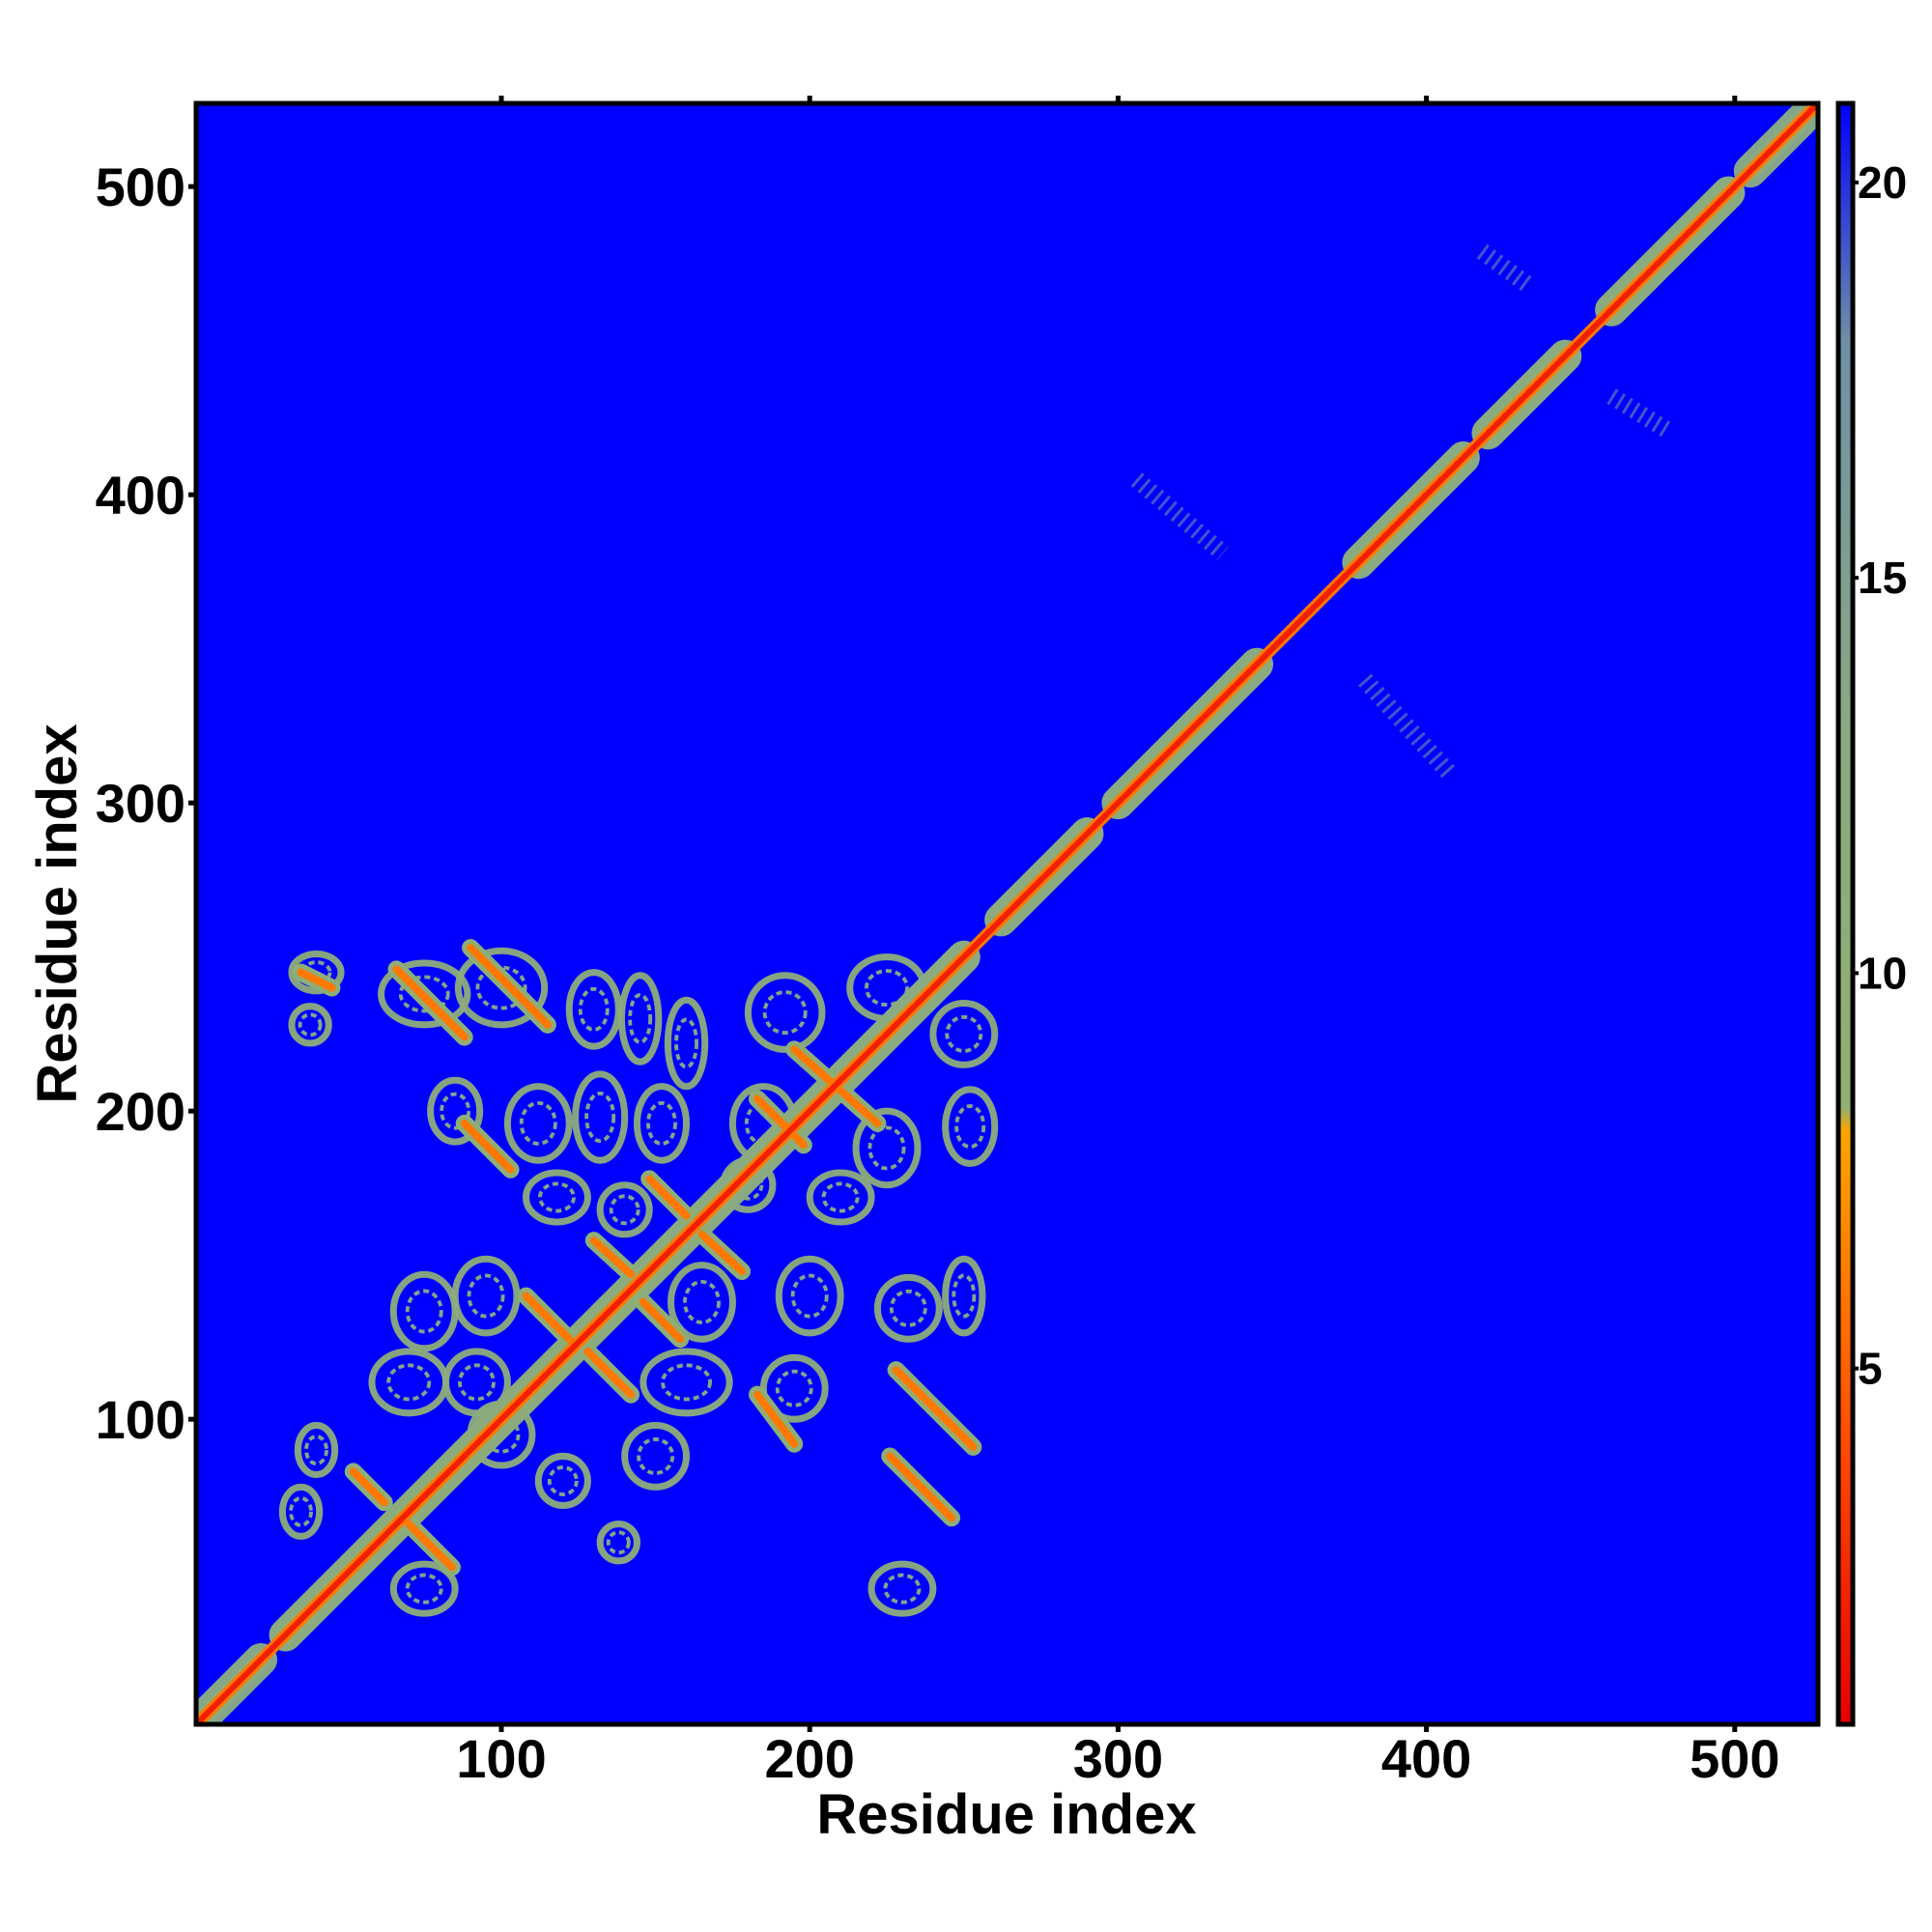  What do you see at coordinates (1882, 578) in the screenshot?
I see `colorbar-tick-label: 15` at bounding box center [1882, 578].